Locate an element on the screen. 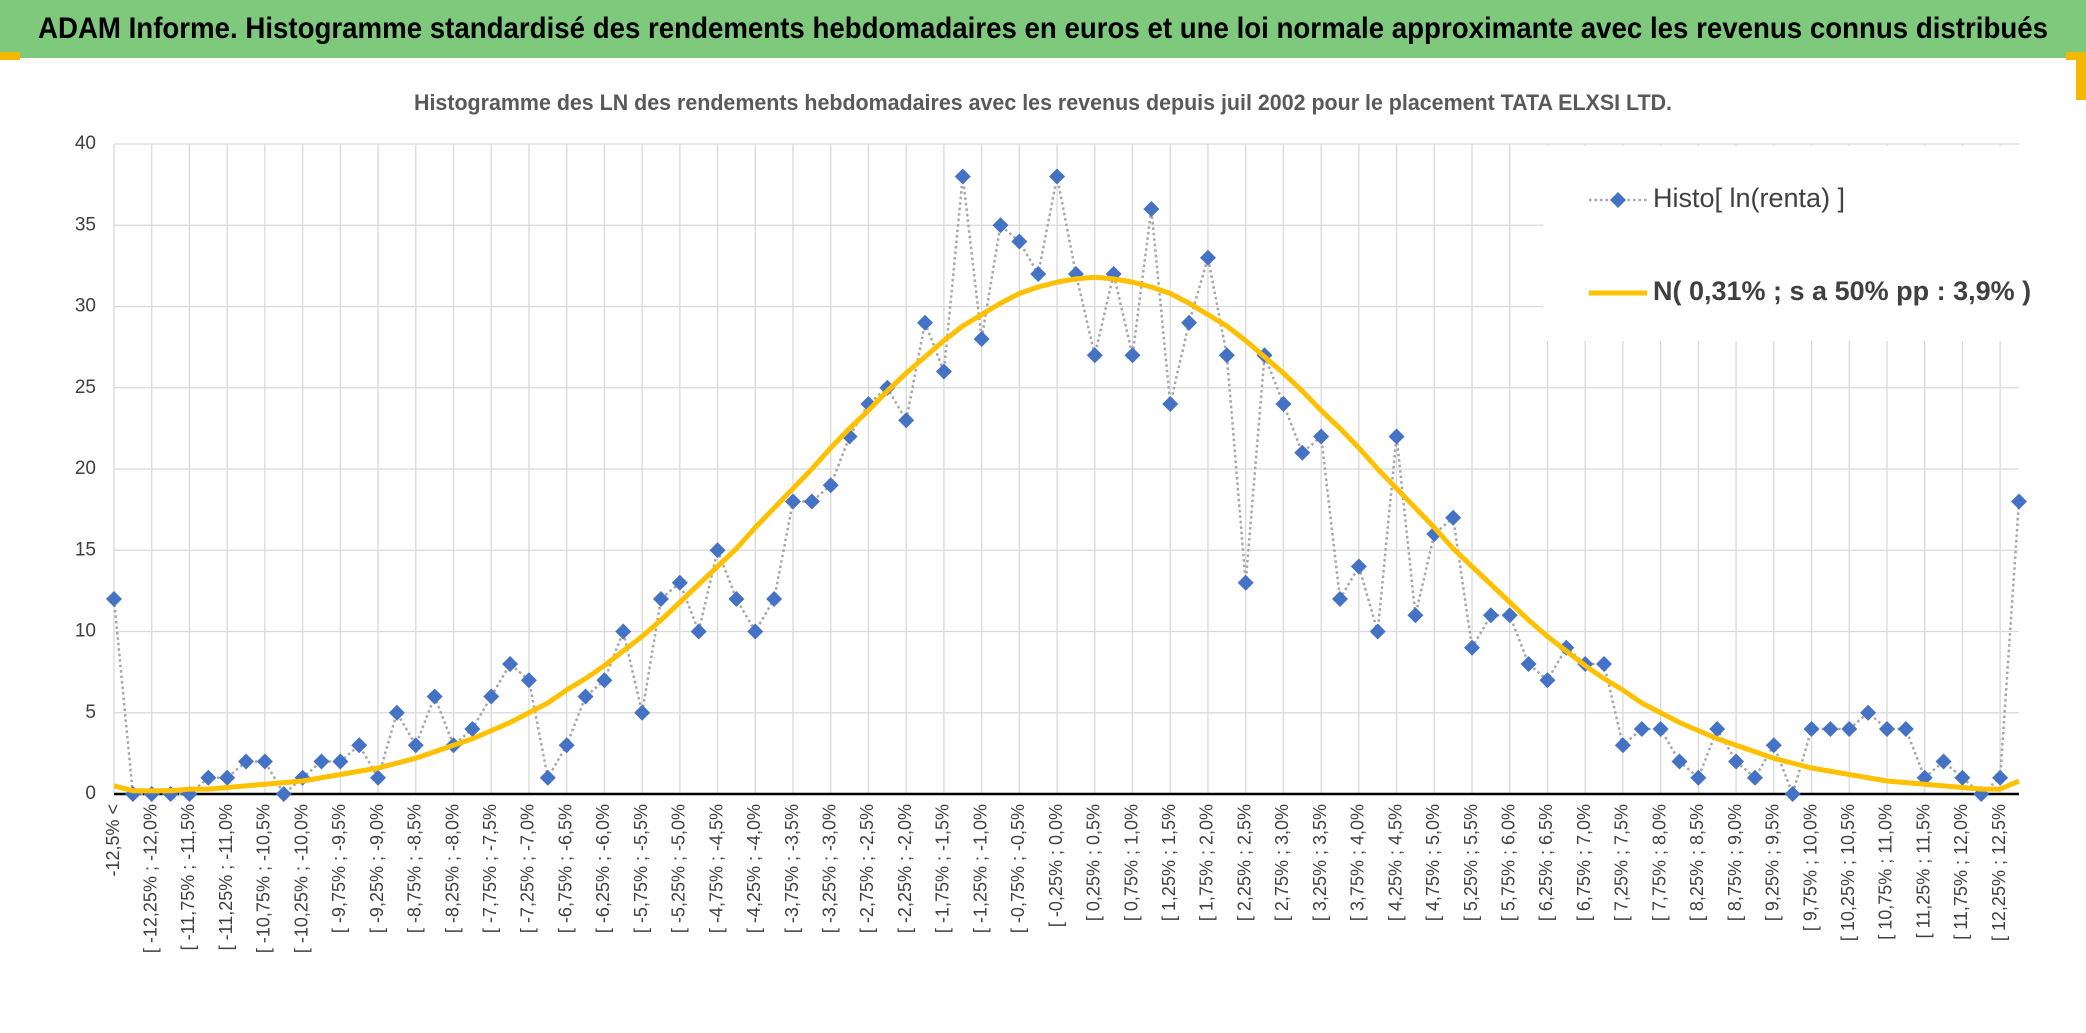  y-tick-label: 35 is located at coordinates (85, 224).